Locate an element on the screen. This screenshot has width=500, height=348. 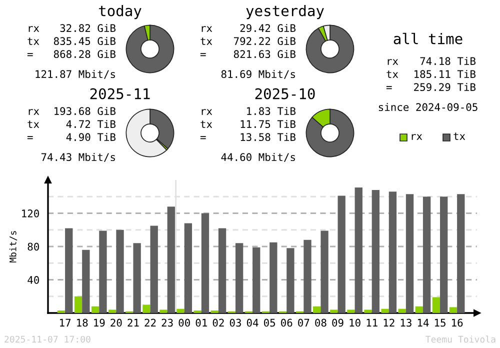
x-tick-label: 13 is located at coordinates (406, 322).